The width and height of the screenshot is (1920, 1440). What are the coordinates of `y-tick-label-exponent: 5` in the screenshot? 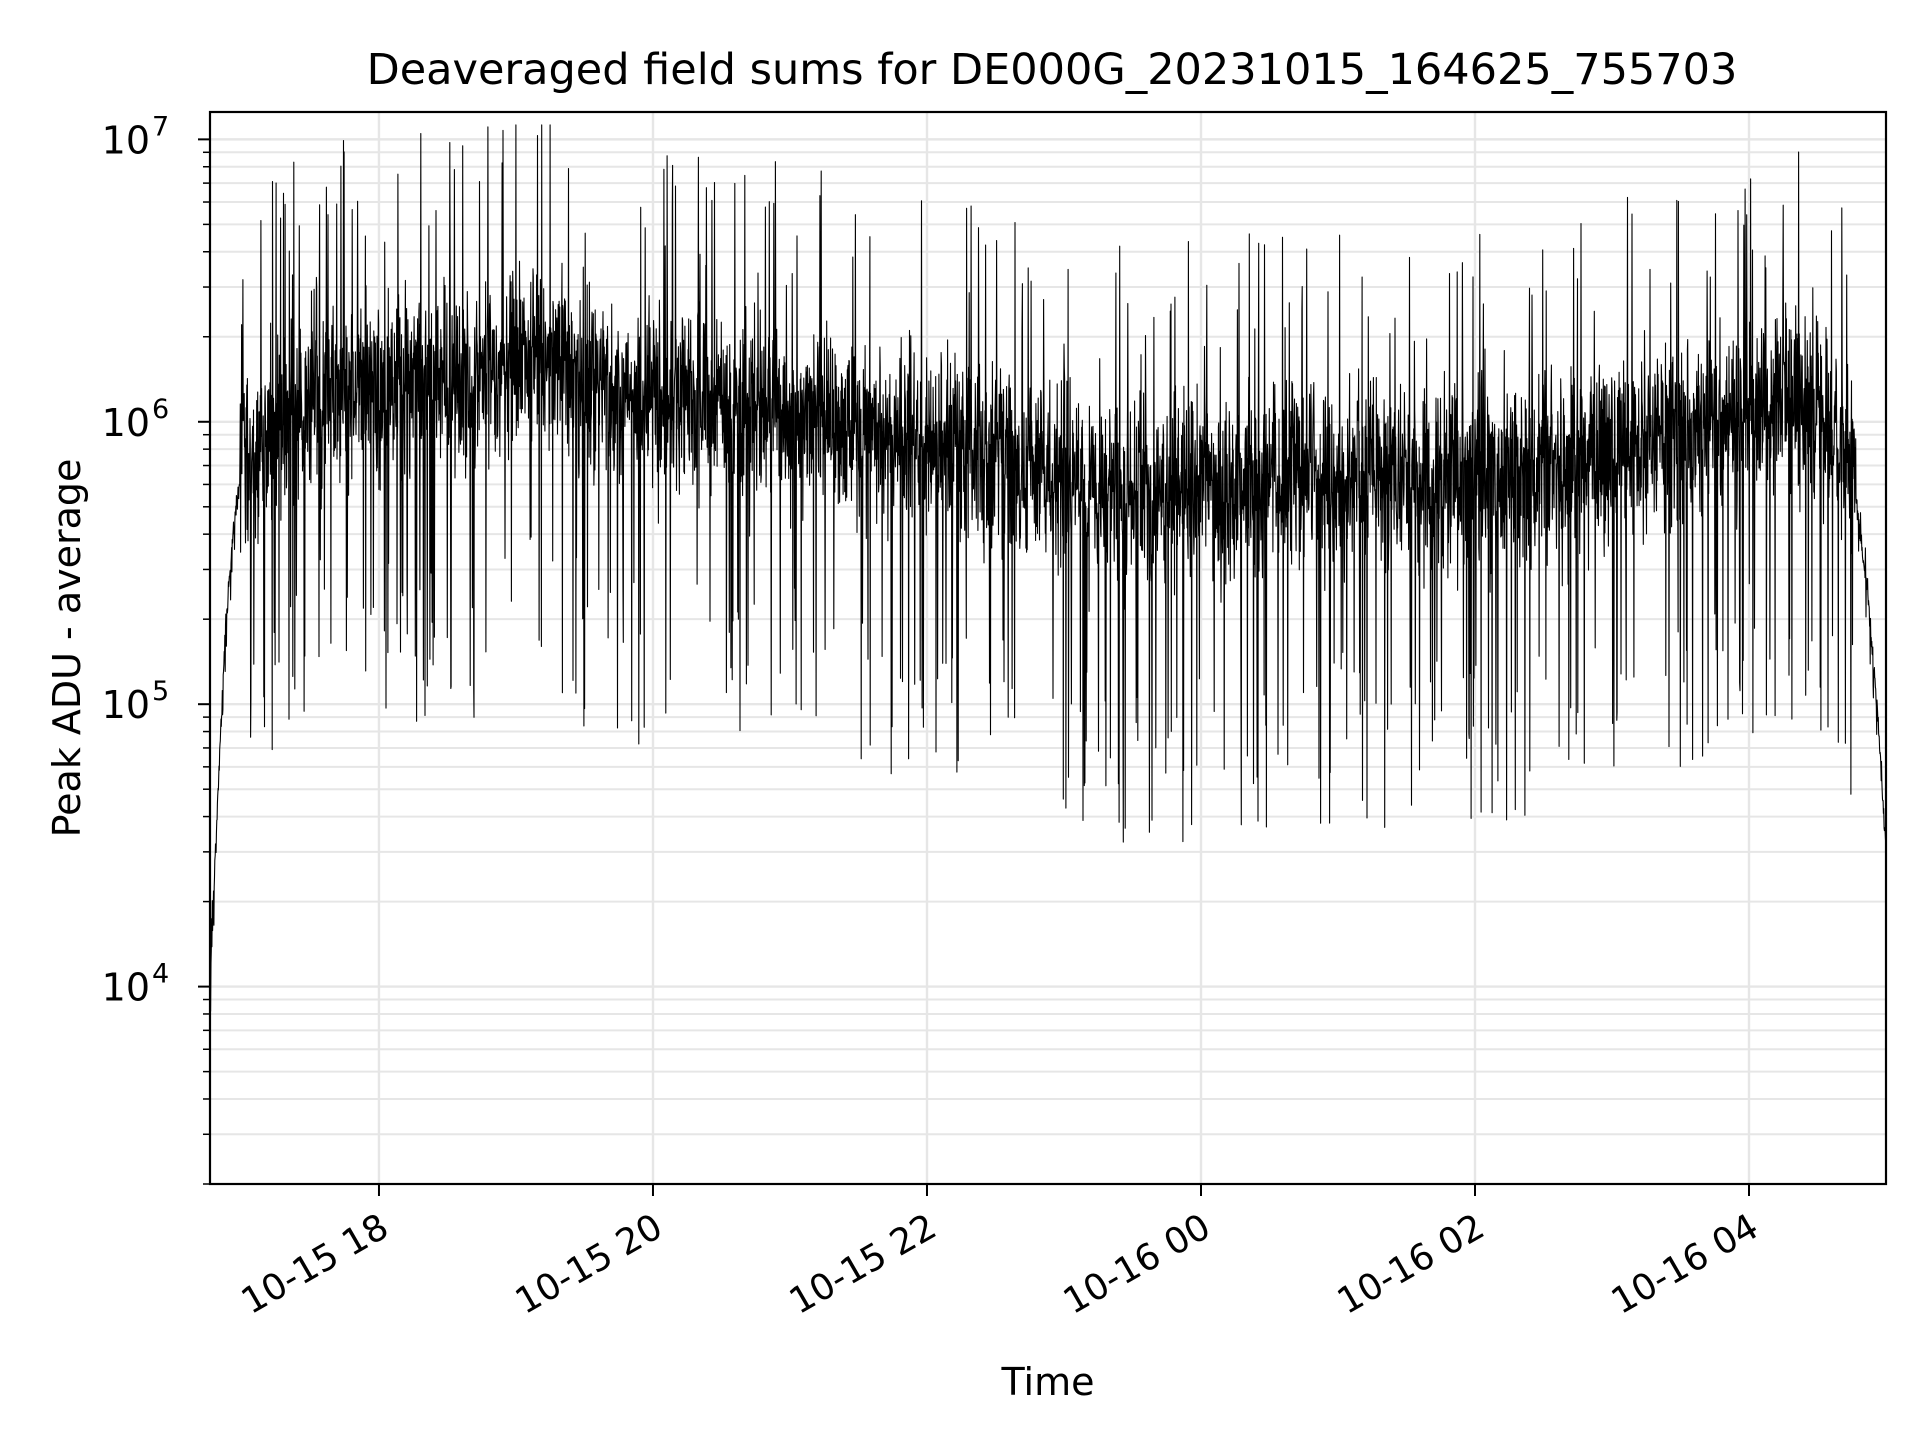 It's located at (160, 691).